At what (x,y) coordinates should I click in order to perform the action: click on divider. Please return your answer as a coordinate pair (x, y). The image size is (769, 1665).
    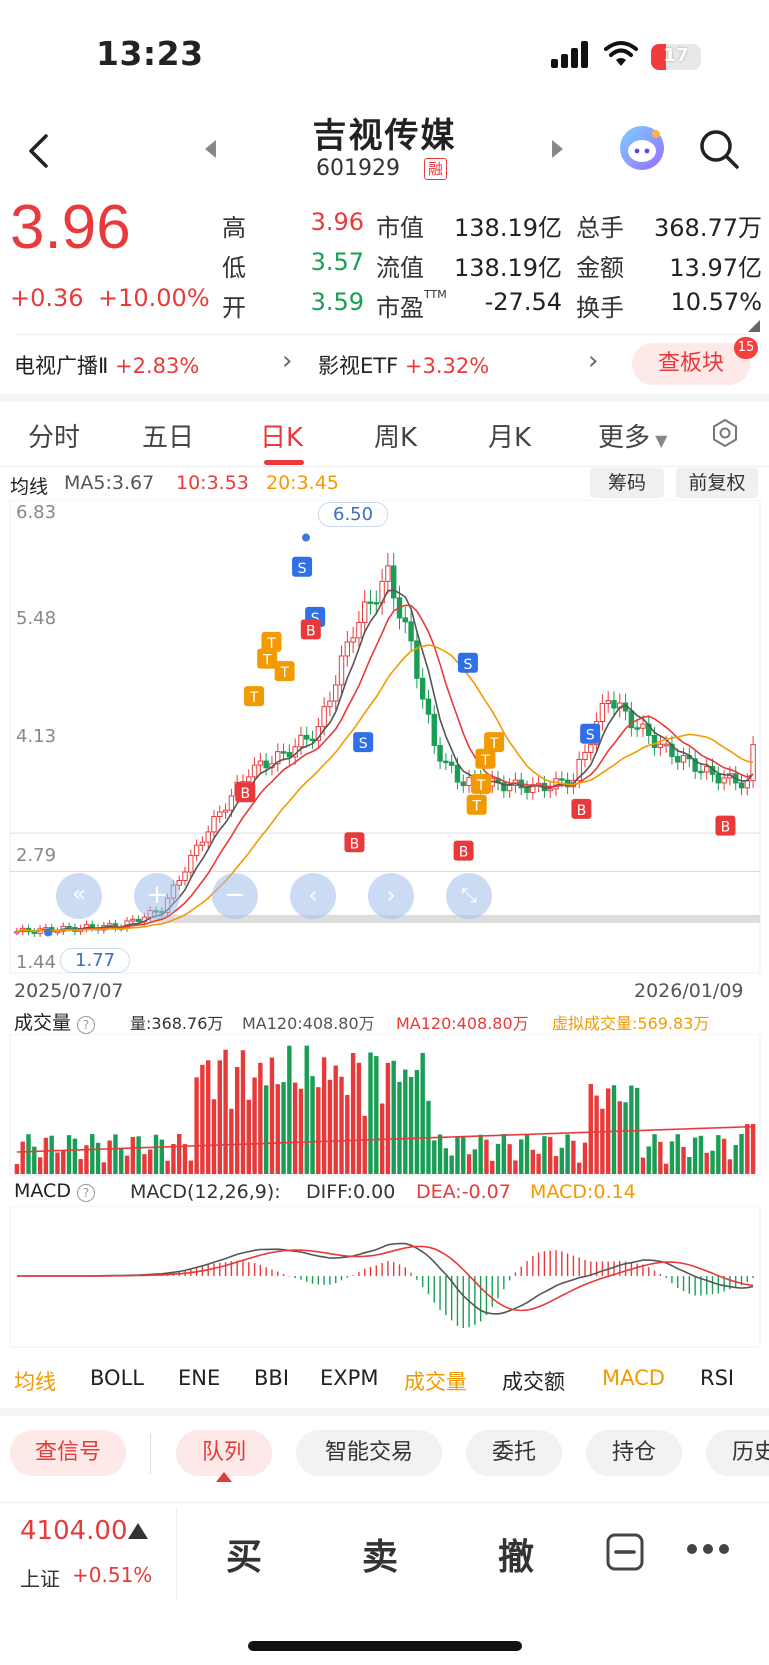
    Looking at the image, I should click on (176, 1554).